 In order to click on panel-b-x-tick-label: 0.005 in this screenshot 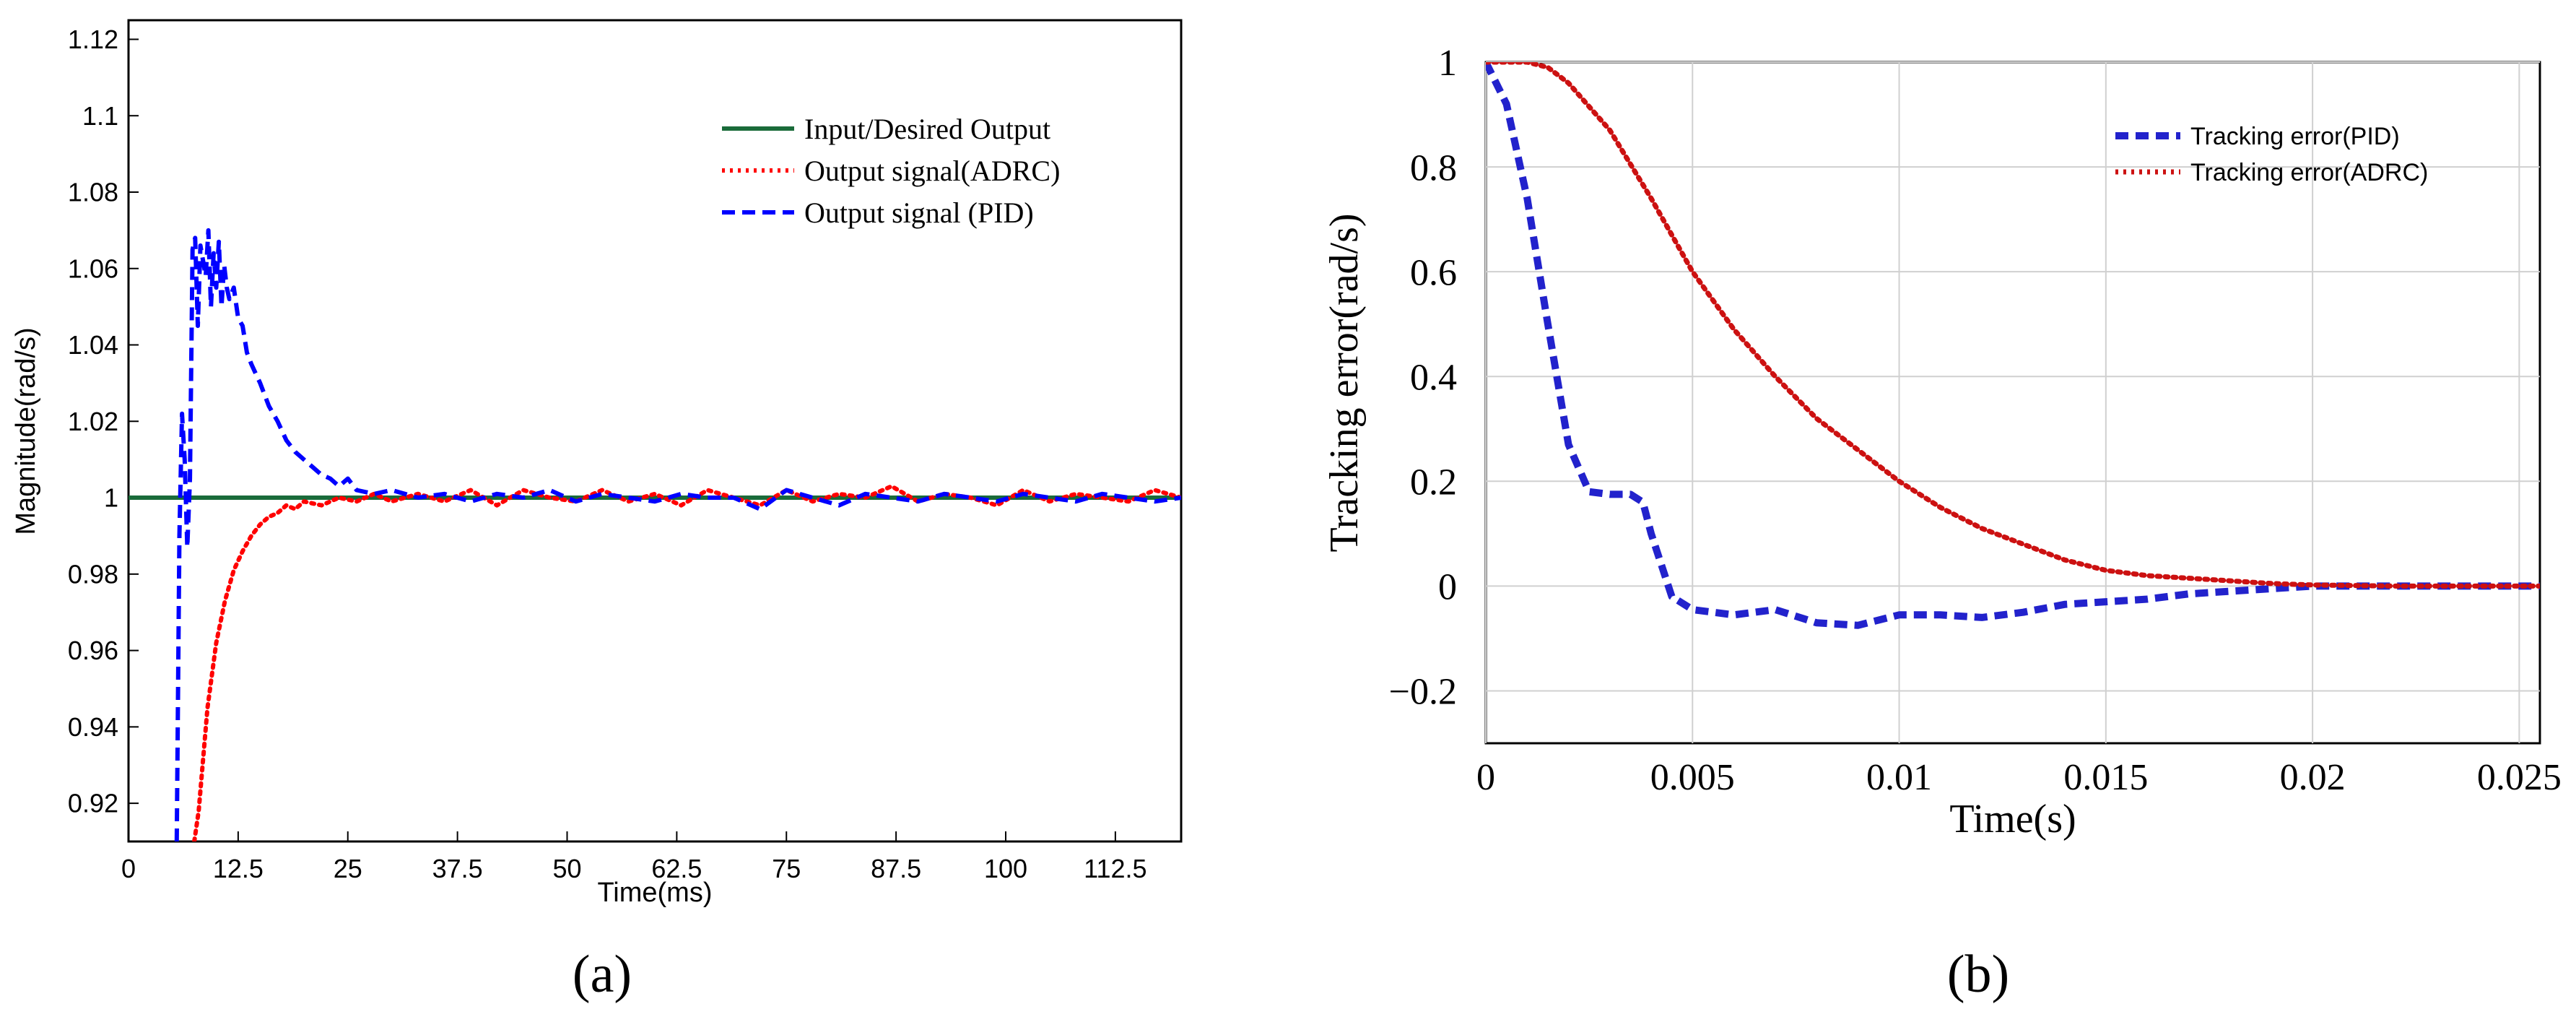, I will do `click(1692, 777)`.